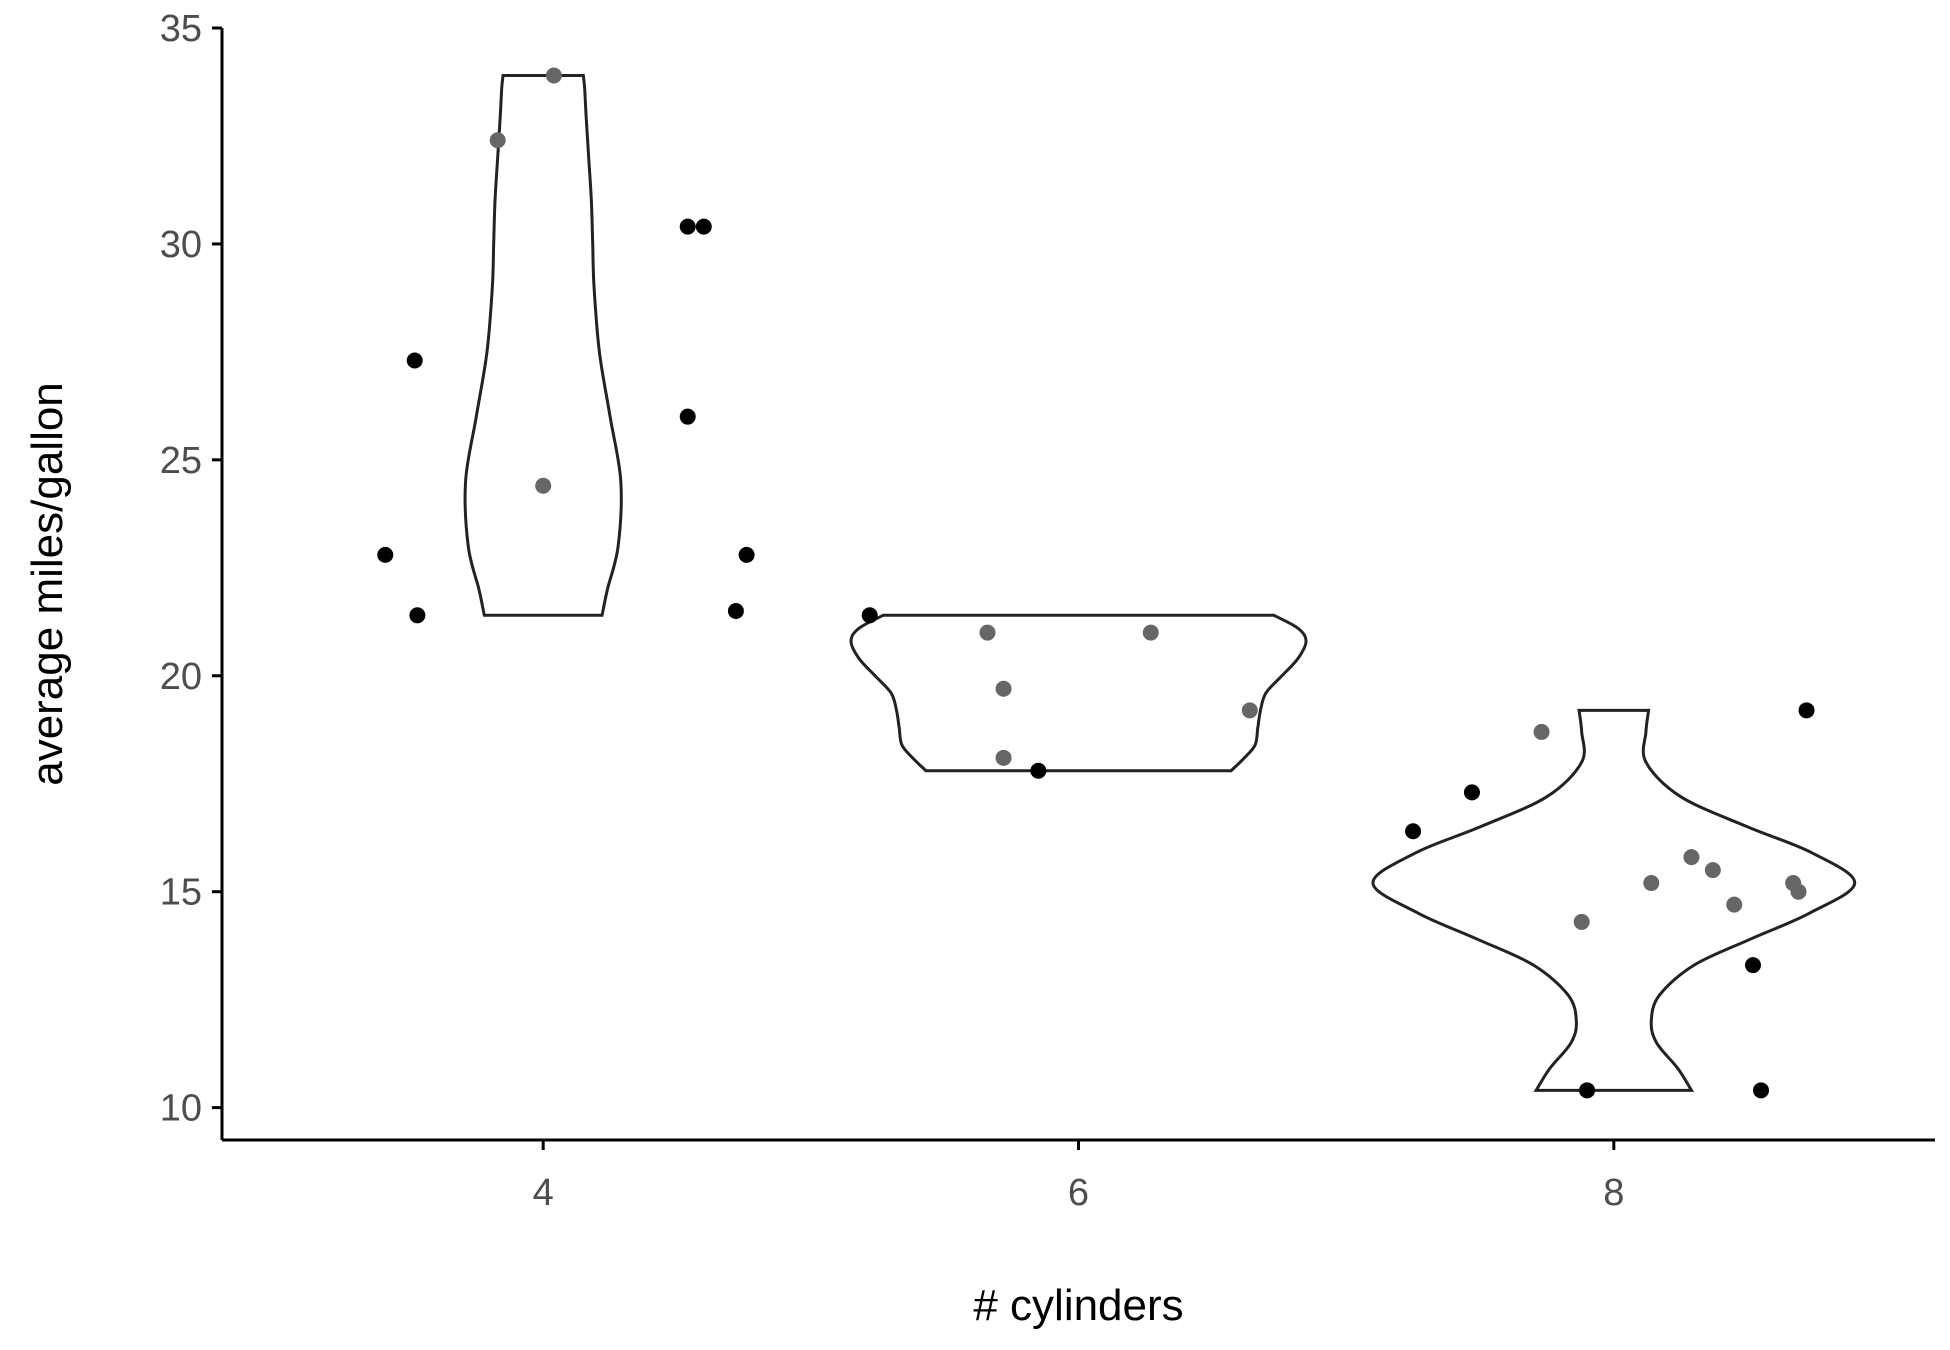 This screenshot has width=1950, height=1350. What do you see at coordinates (181, 893) in the screenshot?
I see `y-tick-label: 15` at bounding box center [181, 893].